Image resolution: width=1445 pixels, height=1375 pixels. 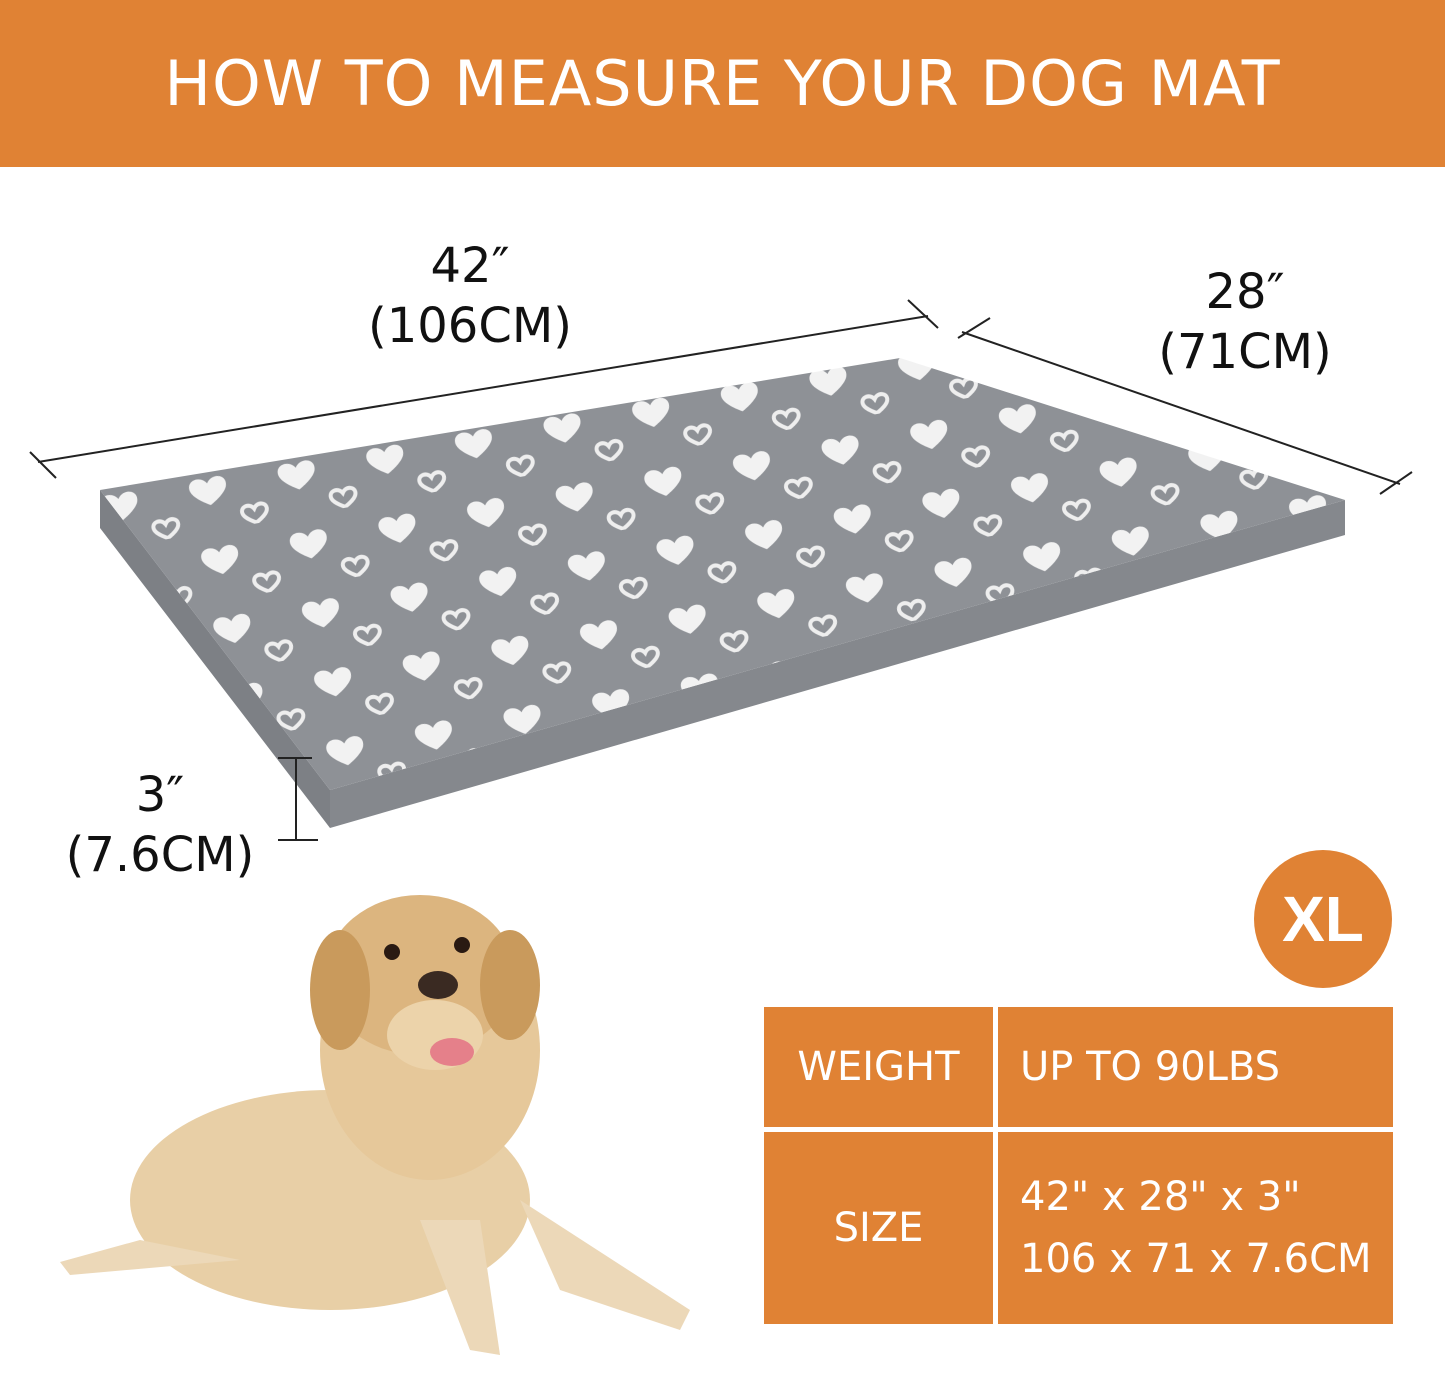 I want to click on header-banner: HOW TO MEASURE YOUR DOG MAT, so click(x=722, y=83).